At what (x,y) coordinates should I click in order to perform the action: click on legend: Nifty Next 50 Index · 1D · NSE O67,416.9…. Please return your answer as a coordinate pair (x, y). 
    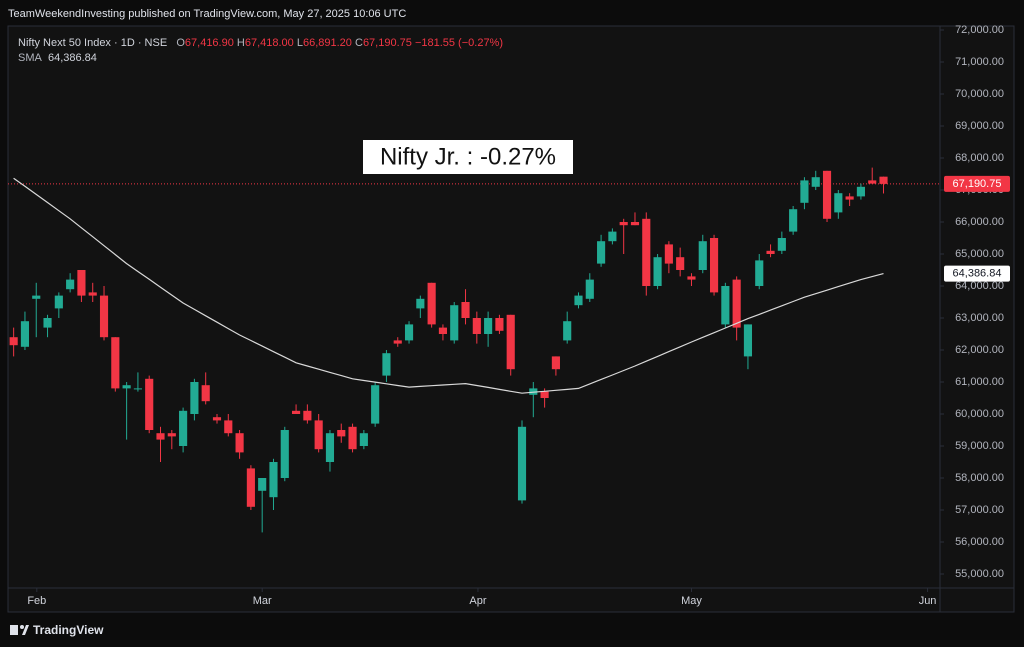
    Looking at the image, I should click on (260, 51).